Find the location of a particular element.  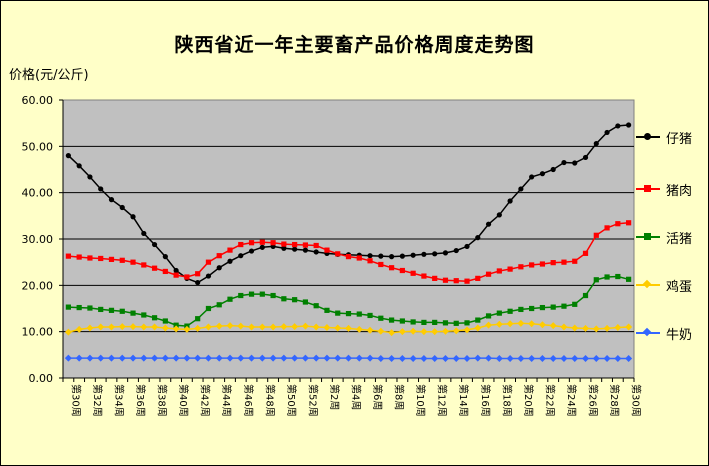

legend-swatch is located at coordinates (648, 188).